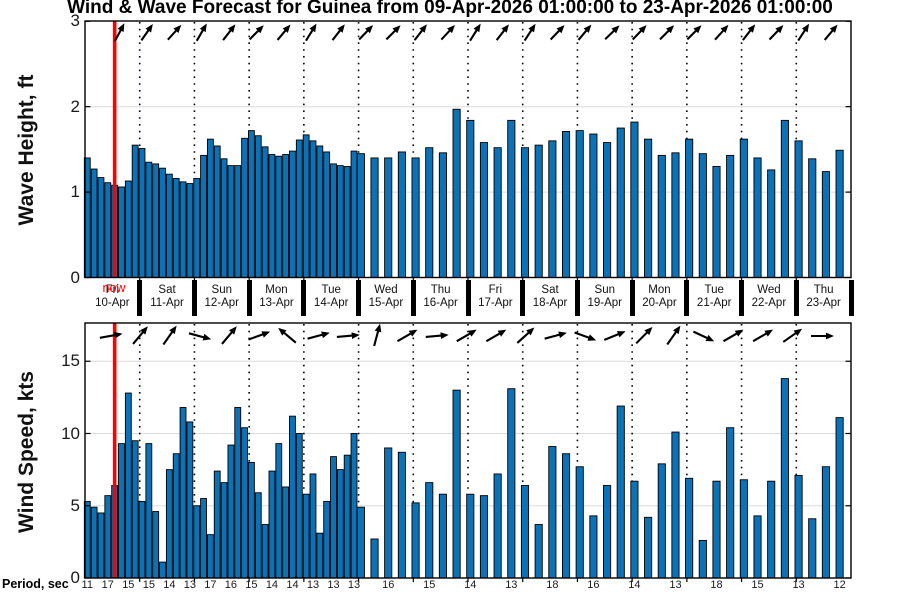 The width and height of the screenshot is (900, 600). I want to click on period-value: 14, so click(470, 585).